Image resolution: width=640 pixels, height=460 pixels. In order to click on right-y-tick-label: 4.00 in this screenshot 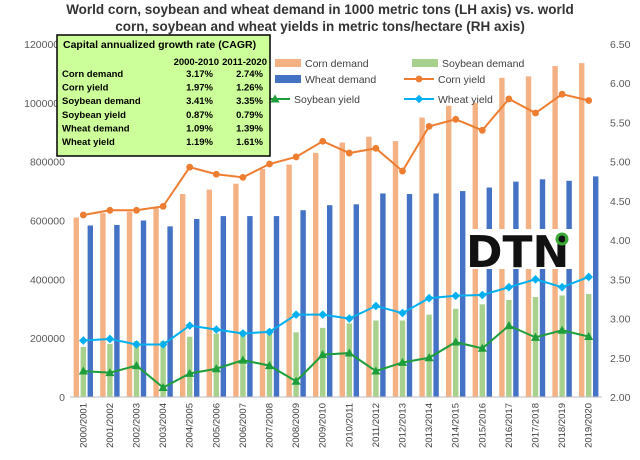, I will do `click(620, 241)`.